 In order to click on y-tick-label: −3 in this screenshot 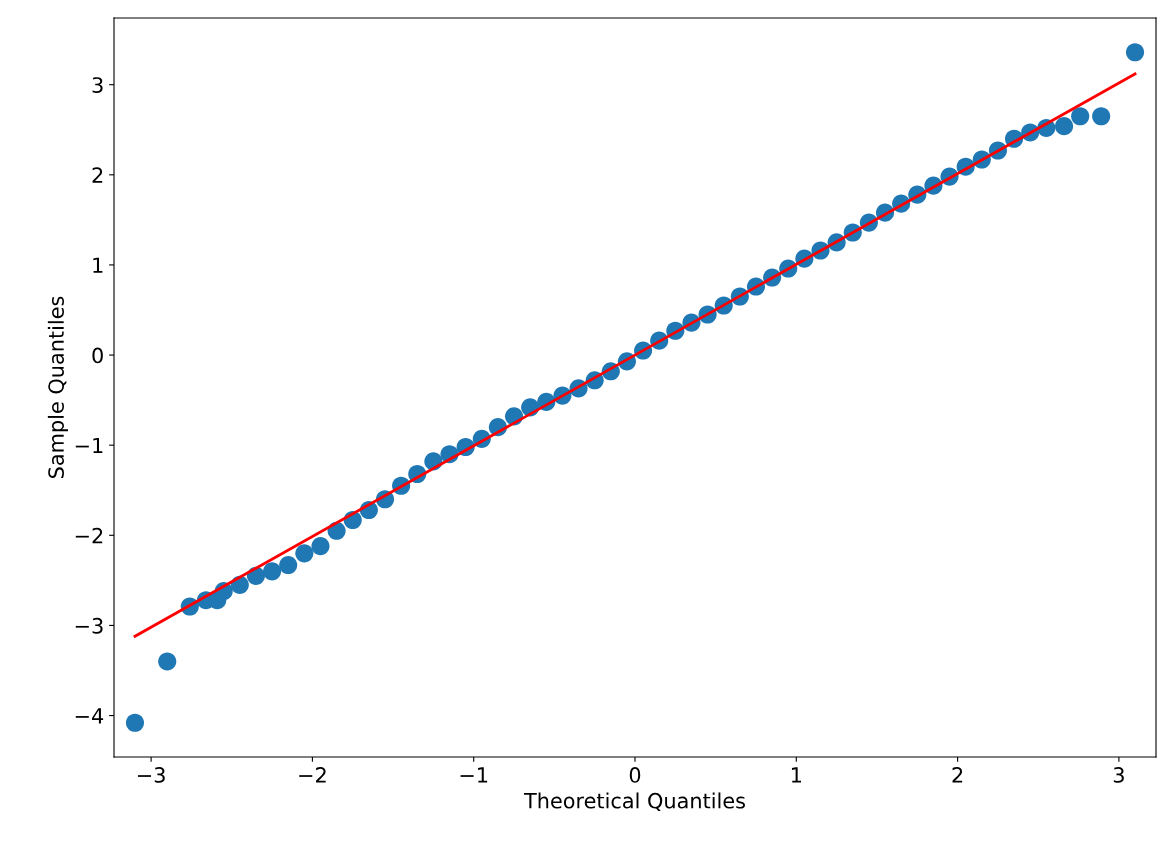, I will do `click(89, 625)`.